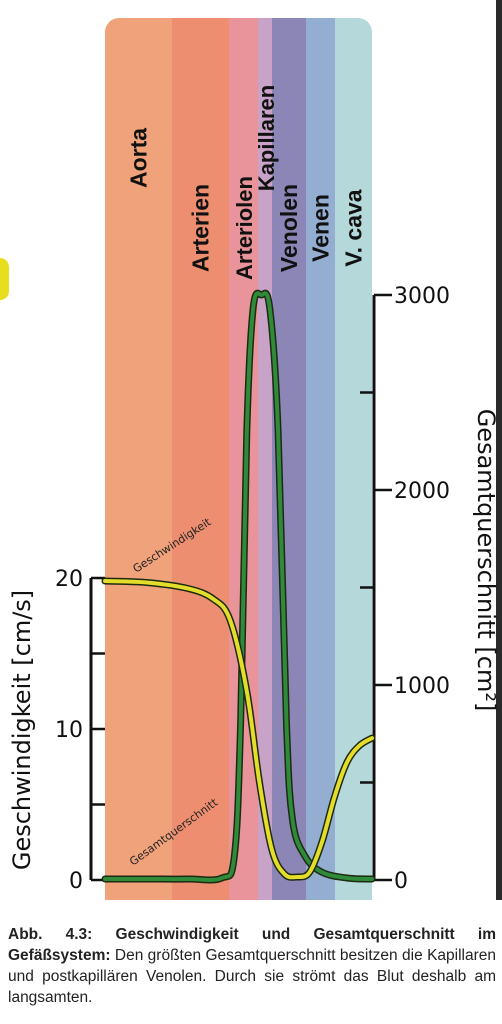 This screenshot has height=1024, width=502. What do you see at coordinates (401, 881) in the screenshot?
I see `right-axis-tick-label: 0` at bounding box center [401, 881].